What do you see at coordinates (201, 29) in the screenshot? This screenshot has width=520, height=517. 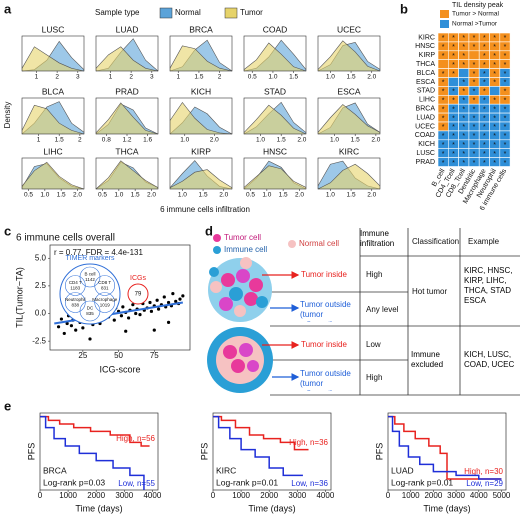 I see `subplot-title: BRCA` at bounding box center [201, 29].